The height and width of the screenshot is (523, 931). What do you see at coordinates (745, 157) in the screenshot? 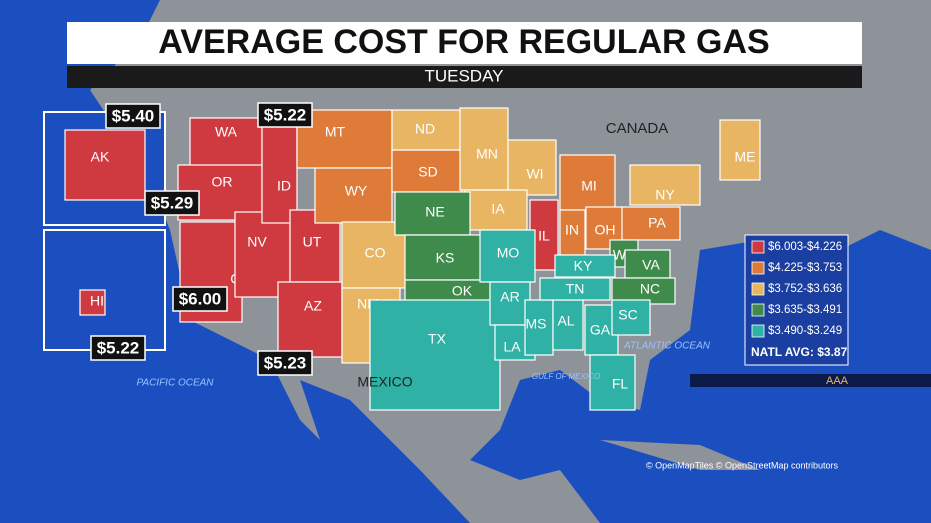
I see `state-label: ME` at bounding box center [745, 157].